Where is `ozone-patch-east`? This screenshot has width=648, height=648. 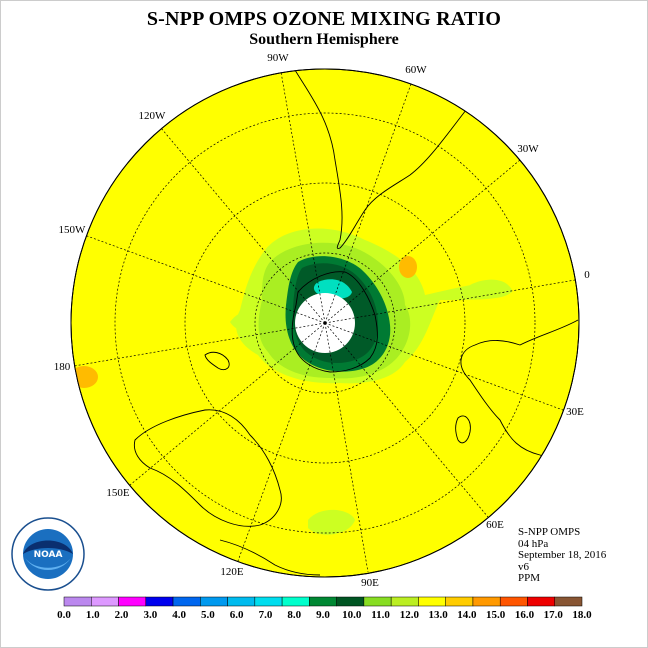
ozone-patch-east is located at coordinates (491, 288).